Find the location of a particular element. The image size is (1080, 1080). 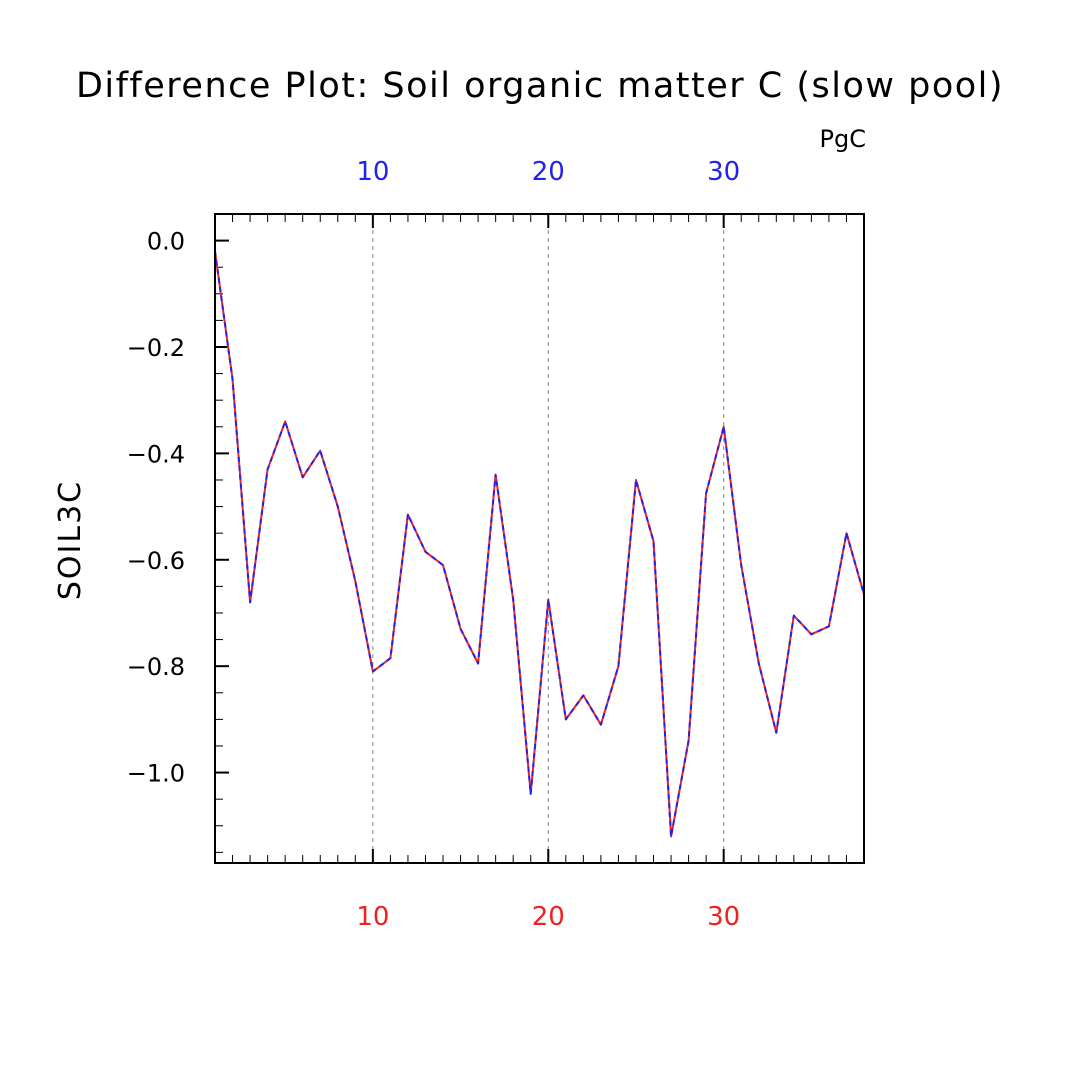

x-tick-label-top: 10 is located at coordinates (372, 172).